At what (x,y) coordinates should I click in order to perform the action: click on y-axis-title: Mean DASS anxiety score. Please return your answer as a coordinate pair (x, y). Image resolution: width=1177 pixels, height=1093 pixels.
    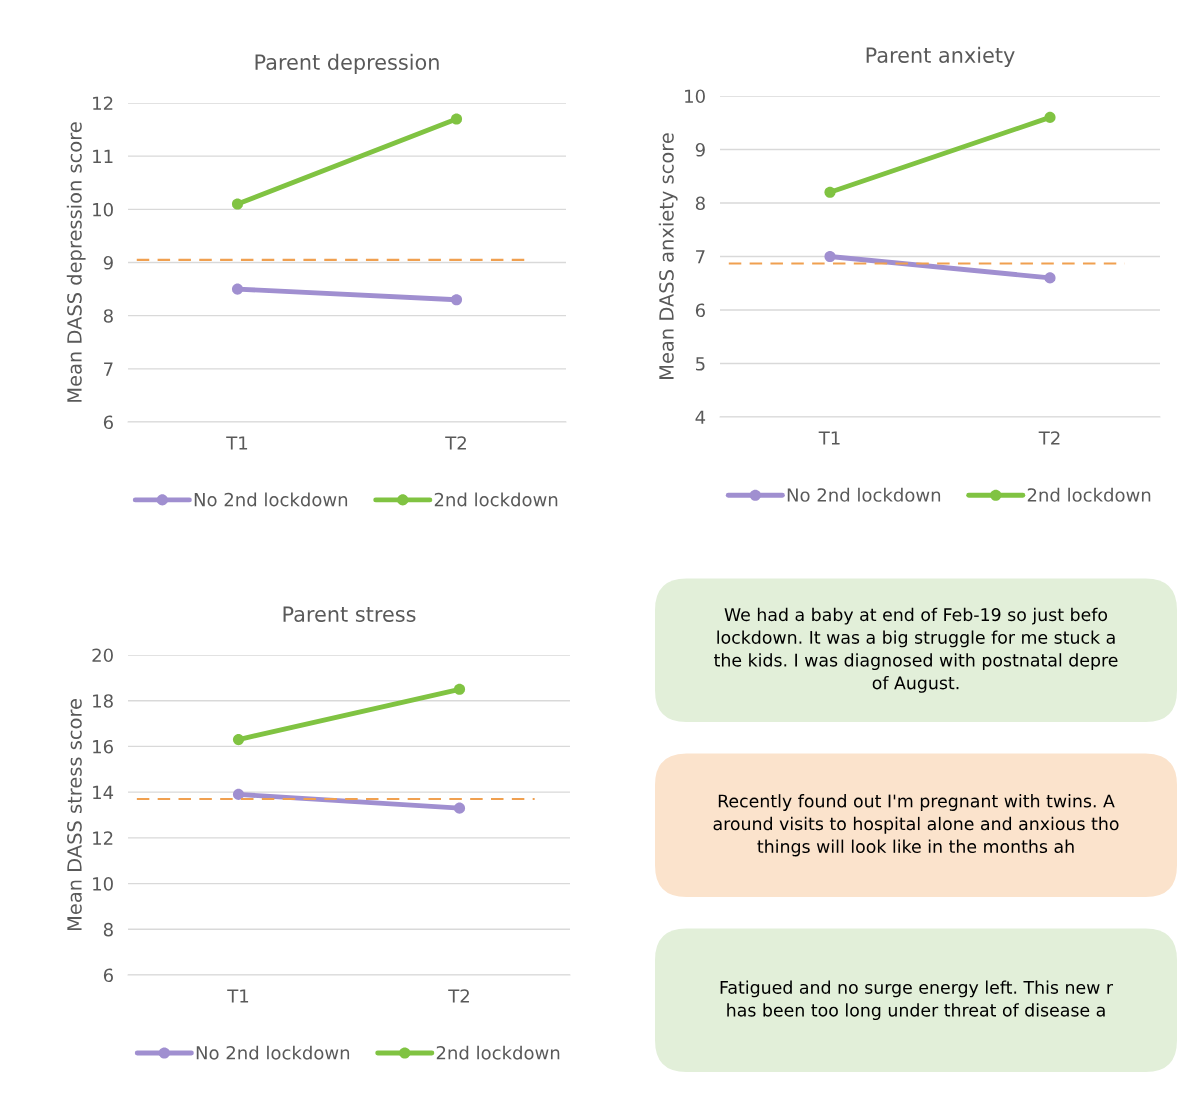
    Looking at the image, I should click on (668, 256).